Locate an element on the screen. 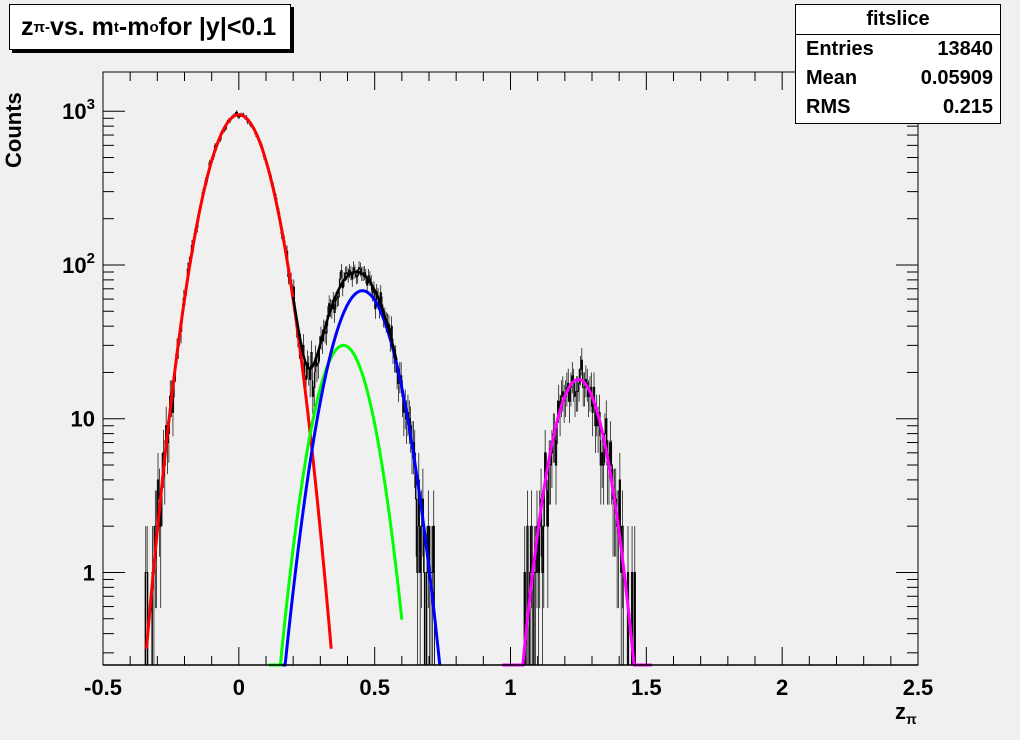 This screenshot has height=740, width=1020. stats-row-mean: Mean 0.05909 is located at coordinates (898, 78).